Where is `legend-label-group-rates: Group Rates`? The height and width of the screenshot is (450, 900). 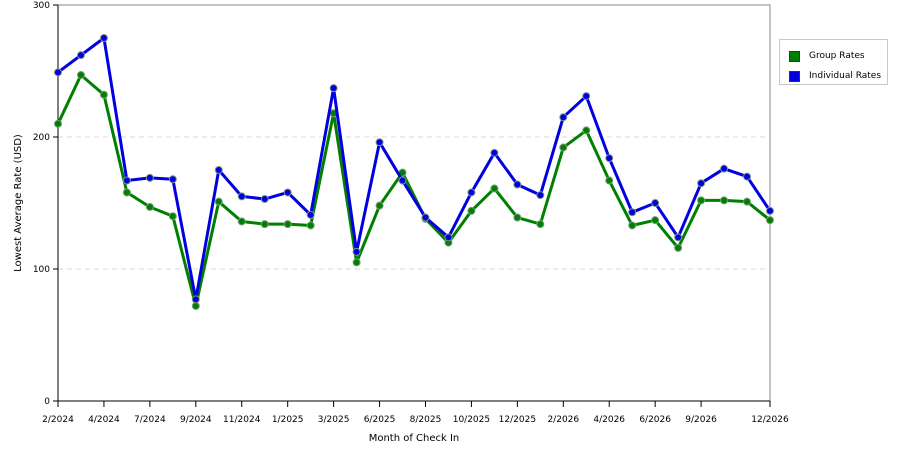
legend-label-group-rates: Group Rates is located at coordinates (837, 56).